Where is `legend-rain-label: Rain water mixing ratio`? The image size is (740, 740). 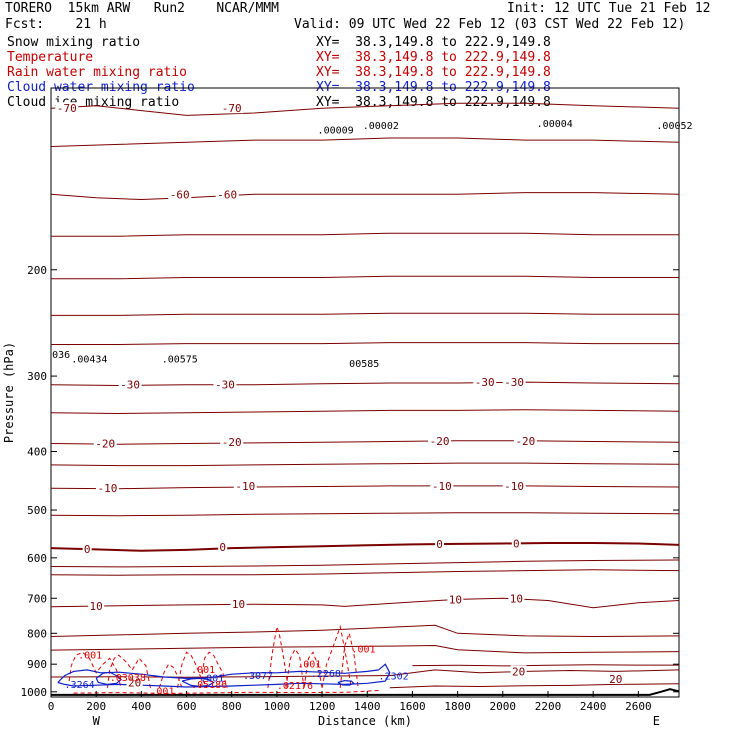 legend-rain-label: Rain water mixing ratio is located at coordinates (97, 72).